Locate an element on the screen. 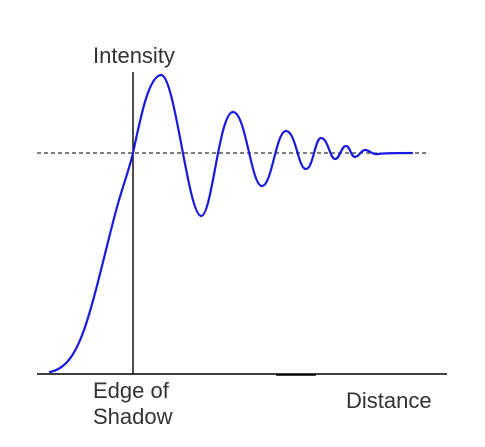 Image resolution: width=485 pixels, height=447 pixels. y-axis-label: Intensity is located at coordinates (134, 55).